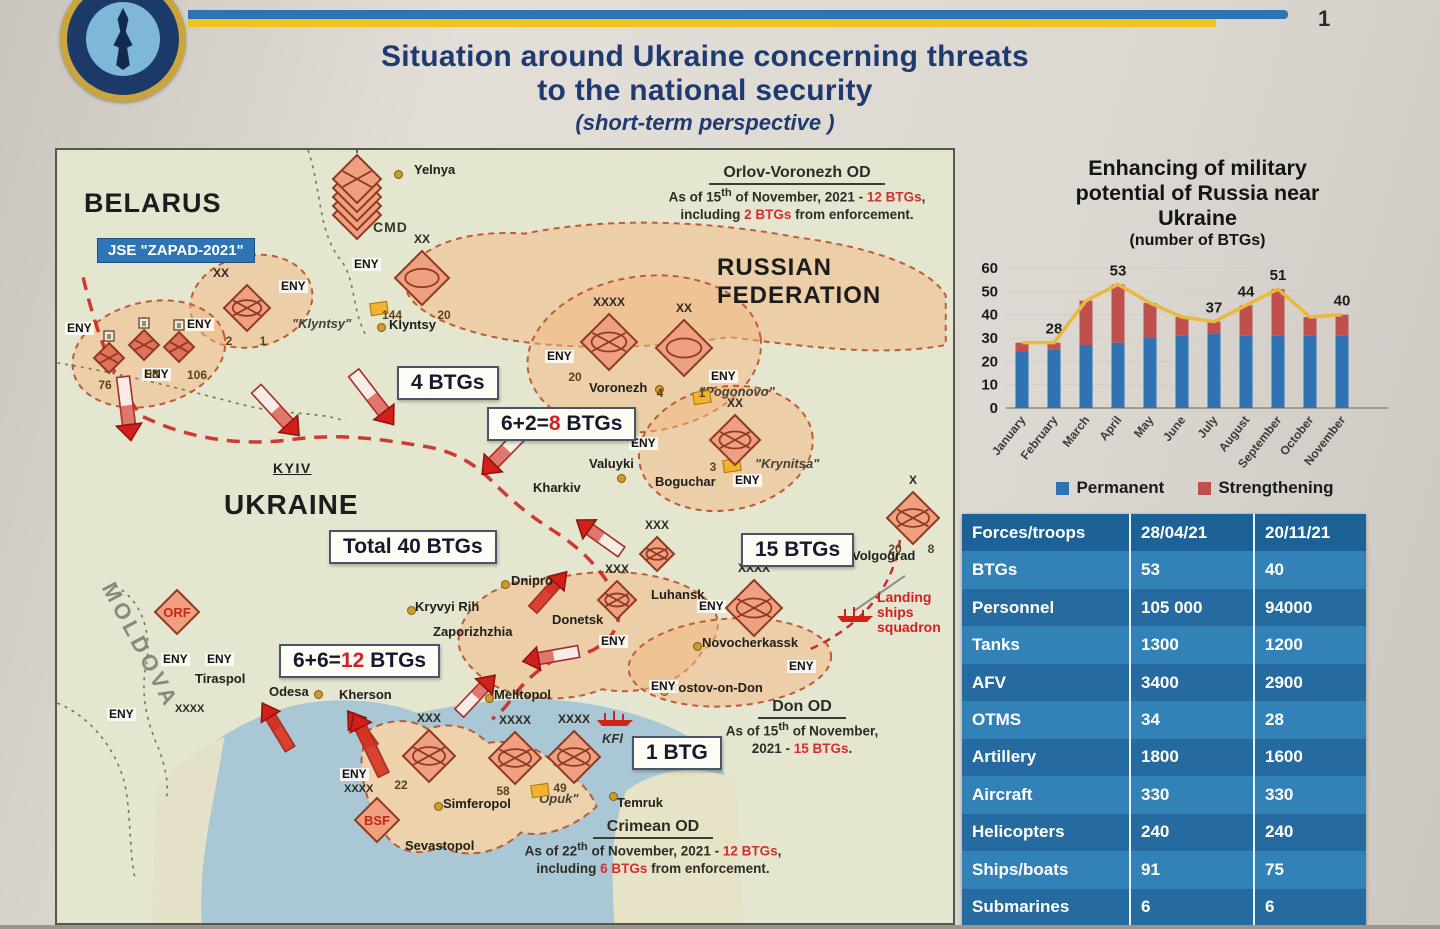  Describe the element at coordinates (677, 846) in the screenshot. I see `taman-land` at that location.